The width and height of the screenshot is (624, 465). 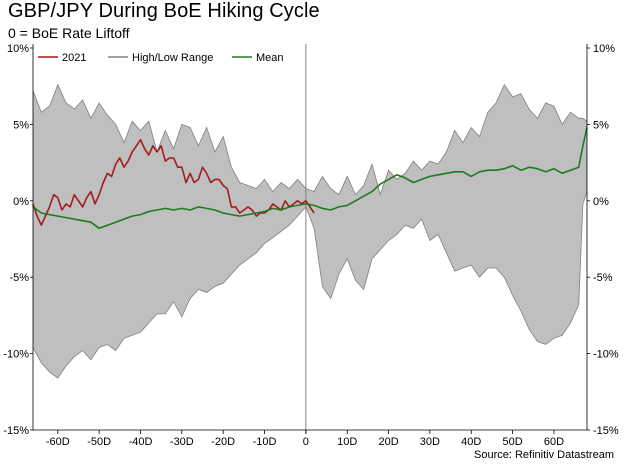 What do you see at coordinates (544, 455) in the screenshot?
I see `source-note: Source: Refinitiv Datastream` at bounding box center [544, 455].